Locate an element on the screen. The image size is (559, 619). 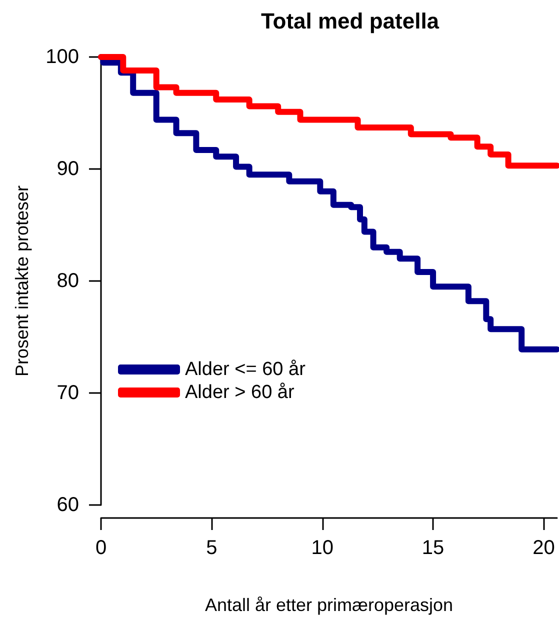
y-tick-label: 80 is located at coordinates (67, 281).